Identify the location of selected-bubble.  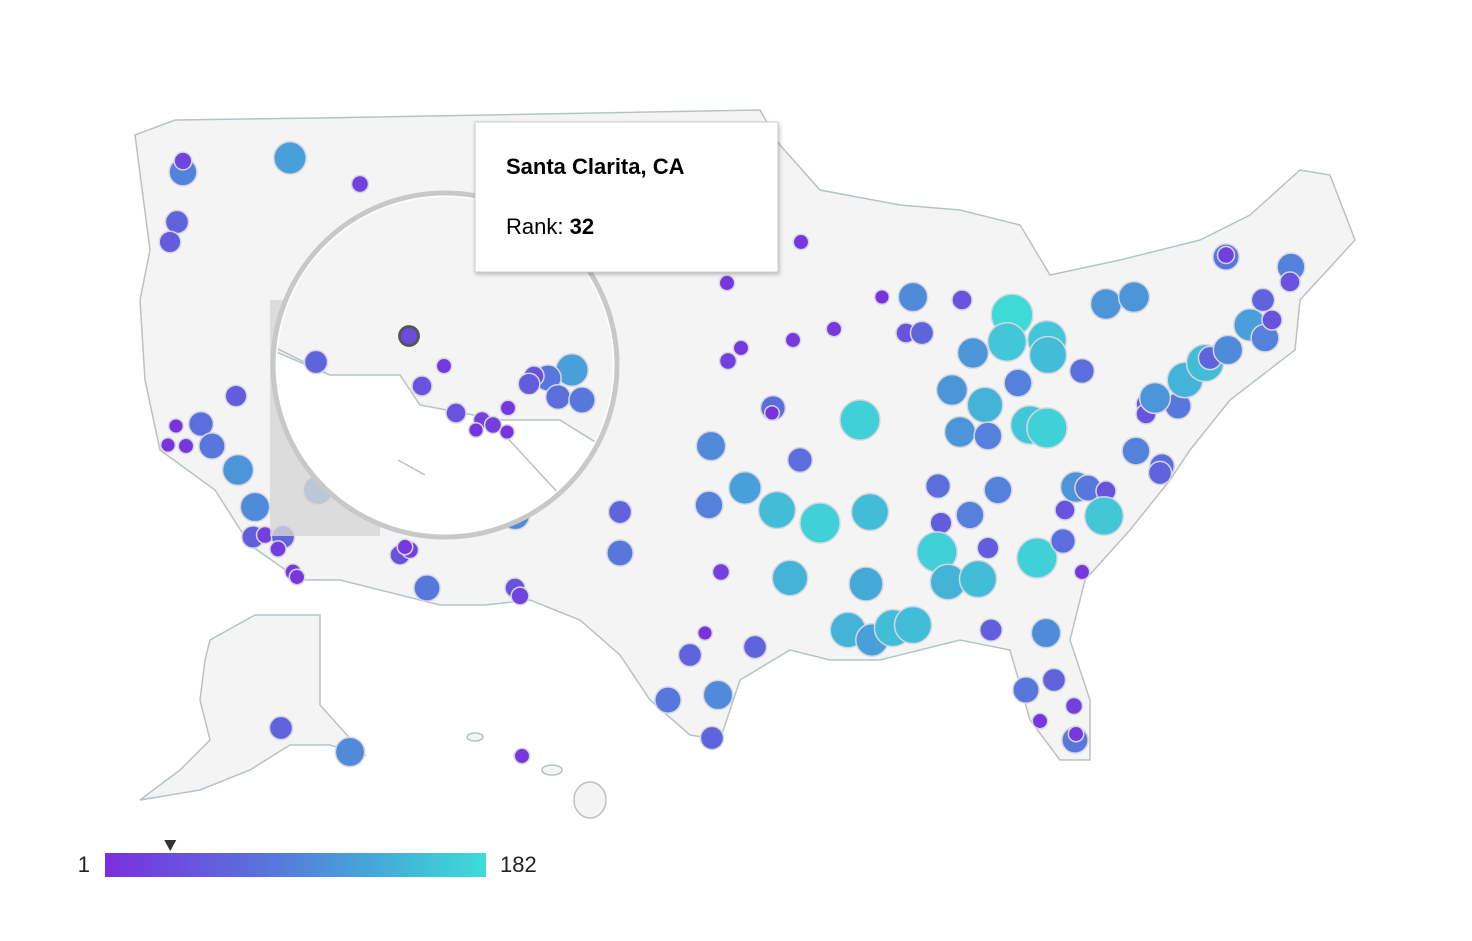
(409, 336).